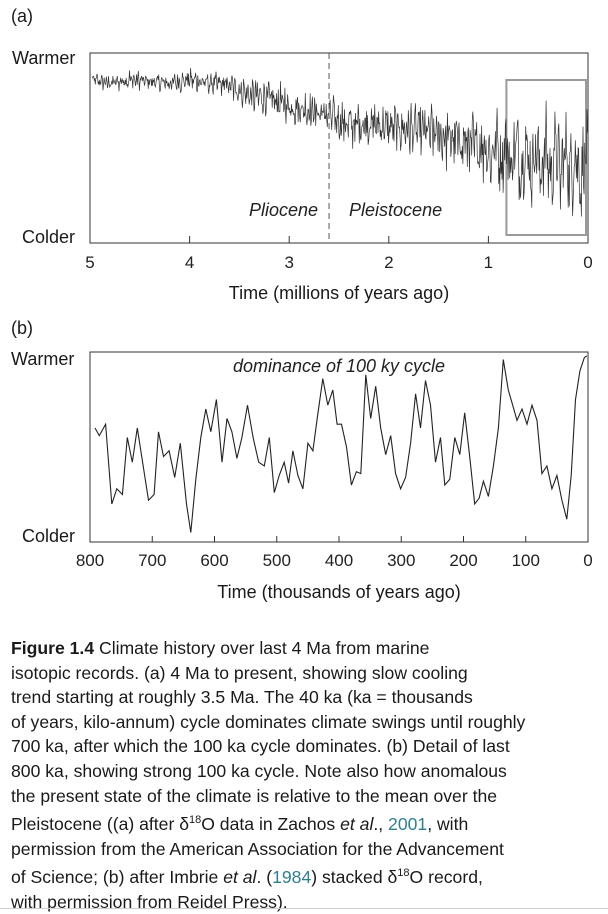 This screenshot has width=608, height=914. I want to click on panel-b-colder-label: Colder, so click(49, 536).